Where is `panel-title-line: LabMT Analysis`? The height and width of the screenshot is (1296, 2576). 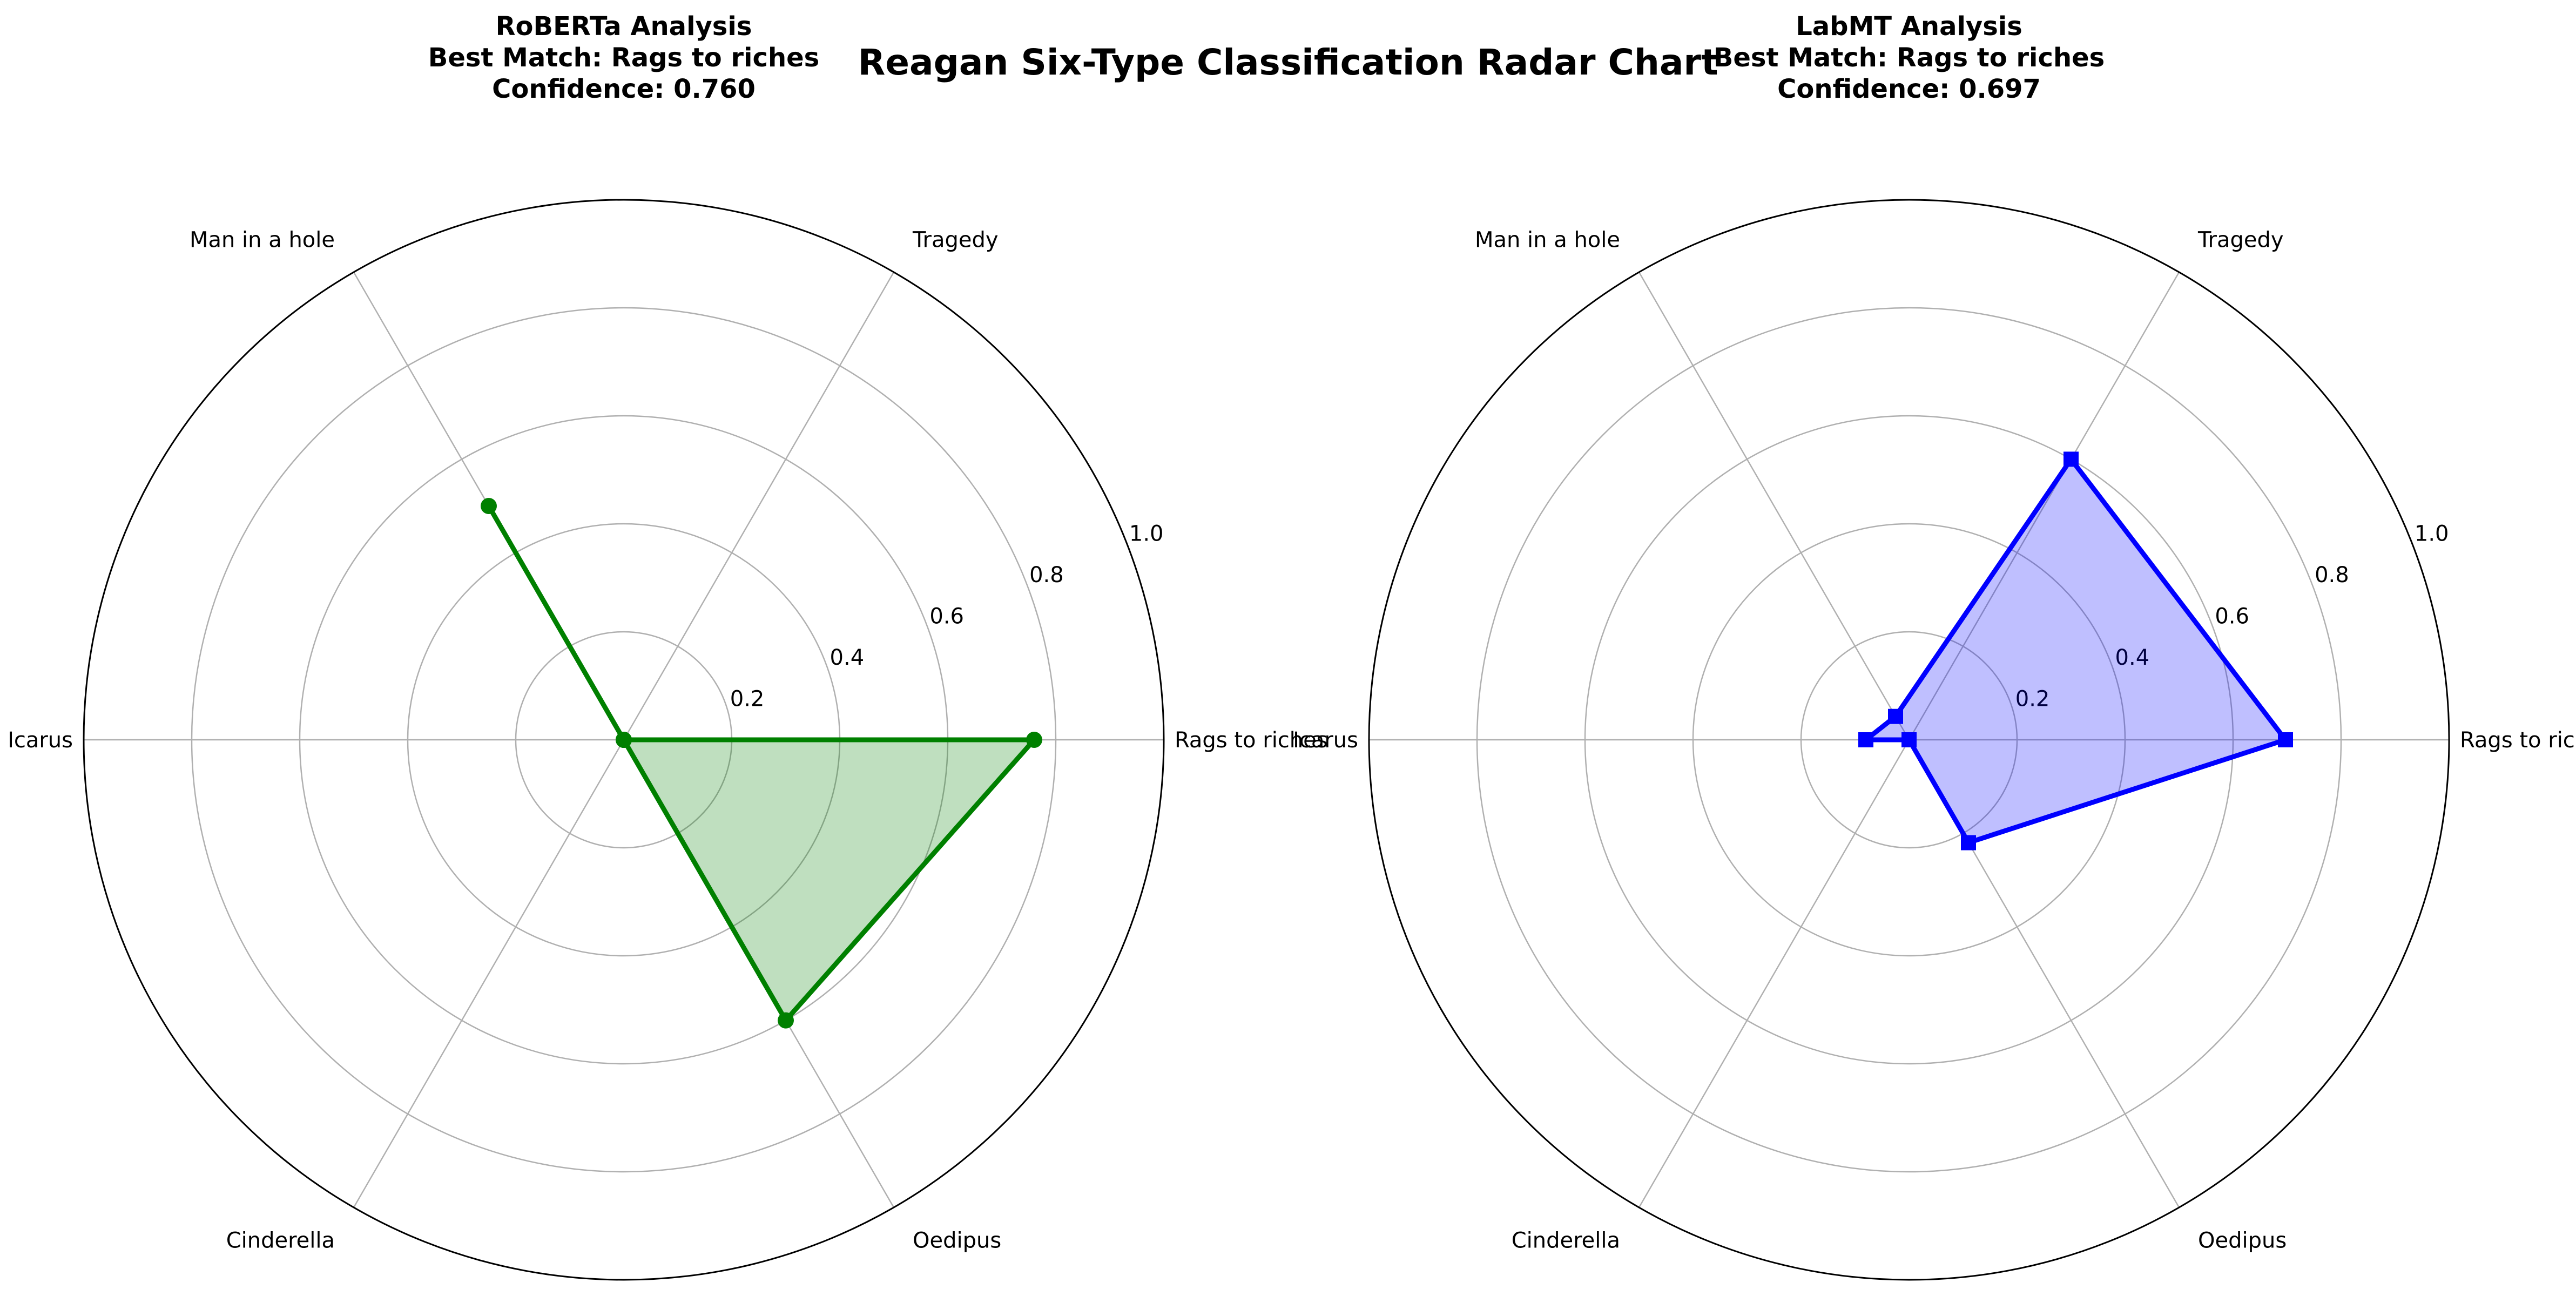
panel-title-line: LabMT Analysis is located at coordinates (1909, 27).